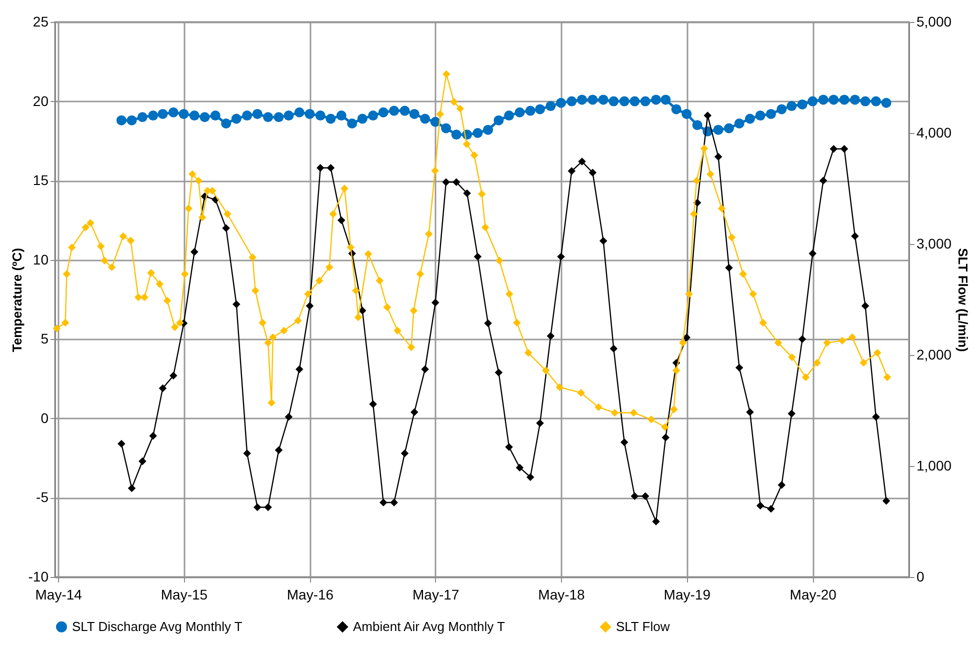  I want to click on y2-tick-label: 4,000, so click(934, 132).